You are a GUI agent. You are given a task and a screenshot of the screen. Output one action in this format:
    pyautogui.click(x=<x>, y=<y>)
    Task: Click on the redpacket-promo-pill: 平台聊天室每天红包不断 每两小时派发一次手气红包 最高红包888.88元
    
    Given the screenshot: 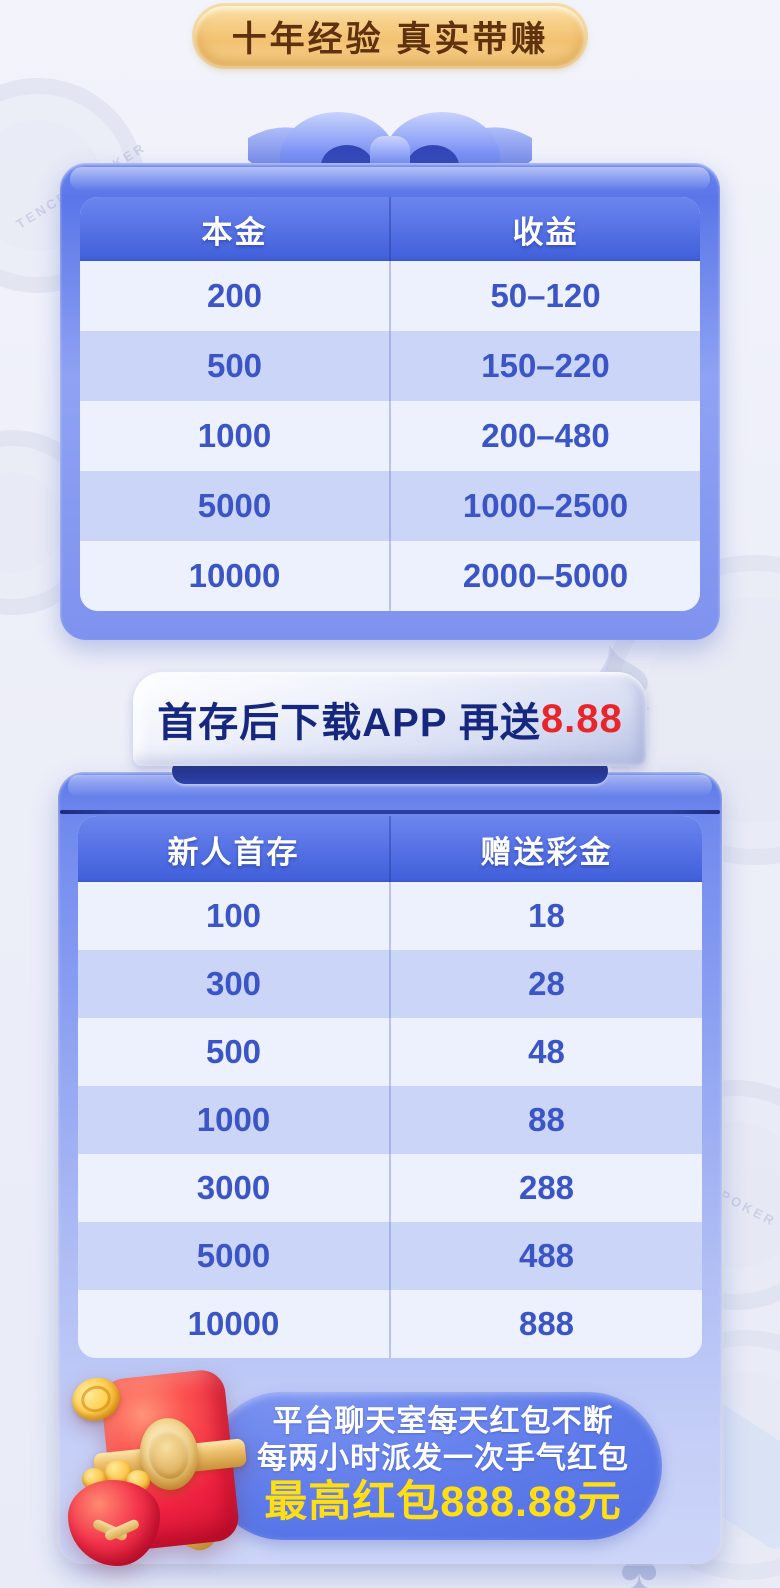 What is the action you would take?
    pyautogui.click(x=435, y=1466)
    